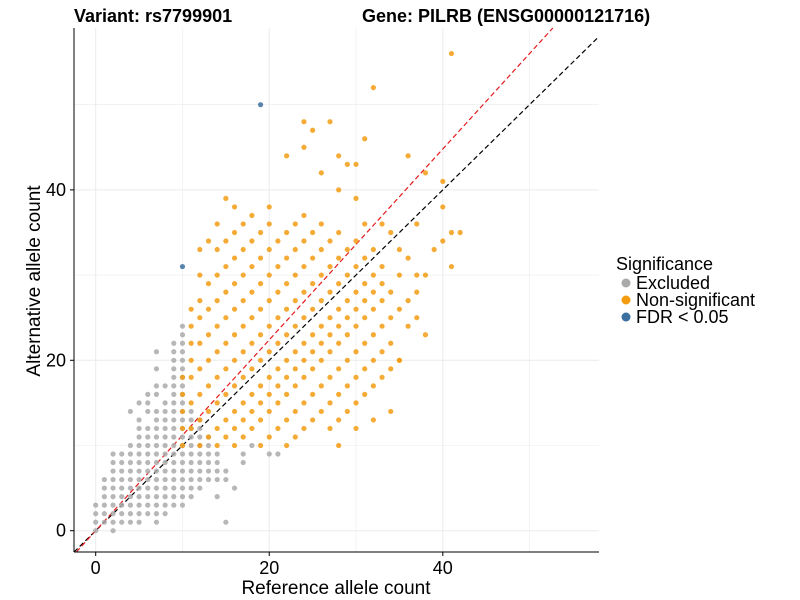  I want to click on legend-swatch-excluded, so click(626, 283).